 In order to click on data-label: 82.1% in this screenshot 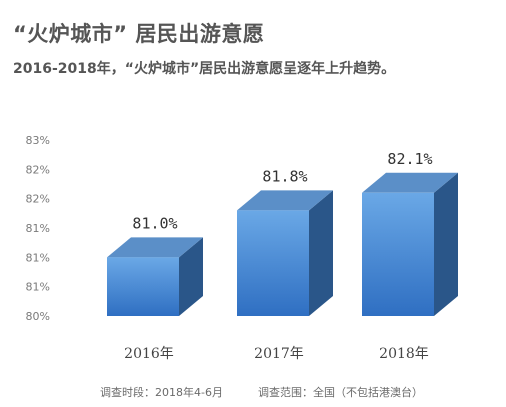, I will do `click(409, 159)`.